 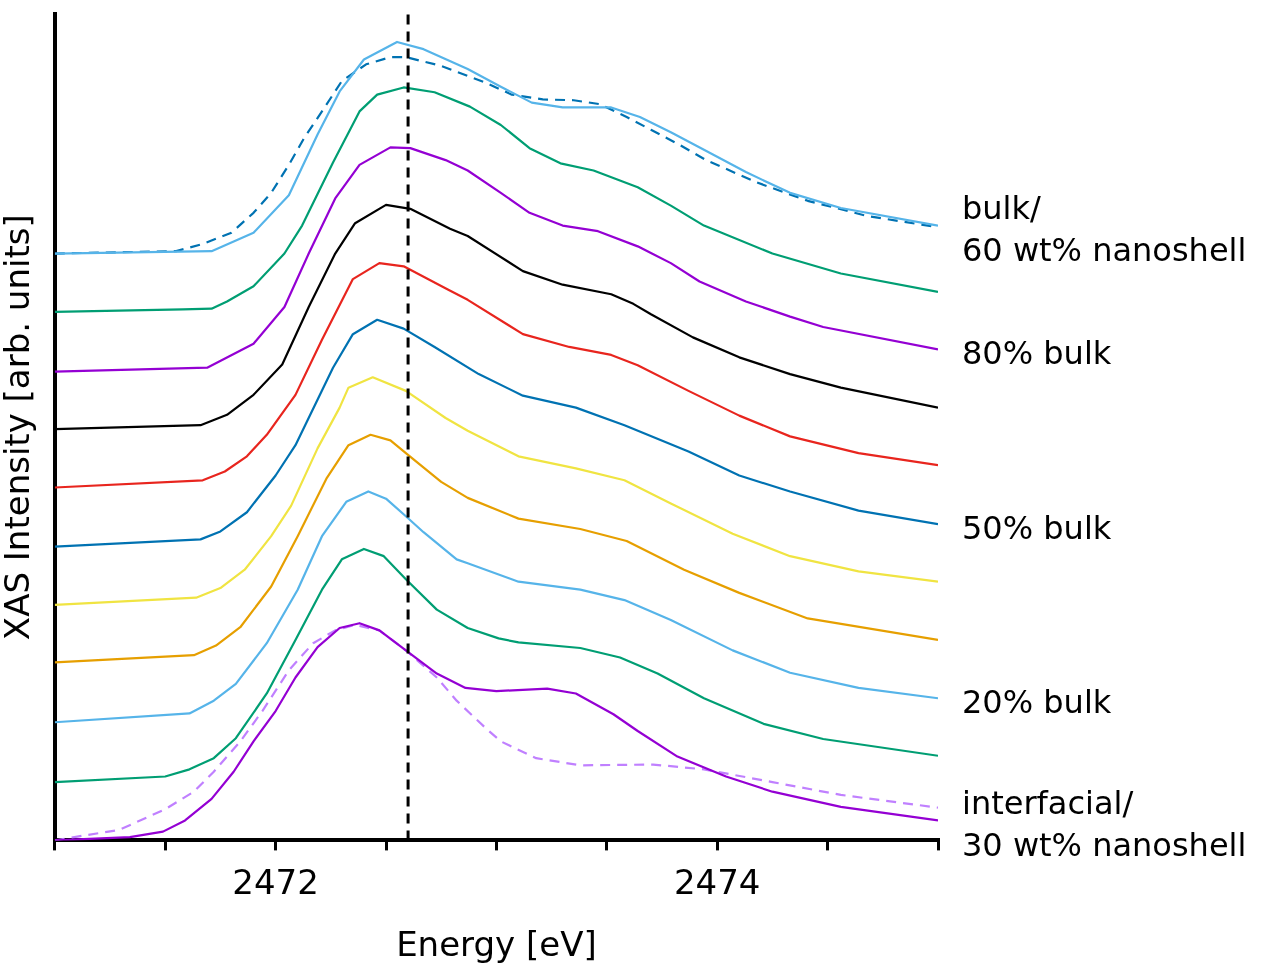 What do you see at coordinates (1037, 352) in the screenshot?
I see `series-label: 80% bulk` at bounding box center [1037, 352].